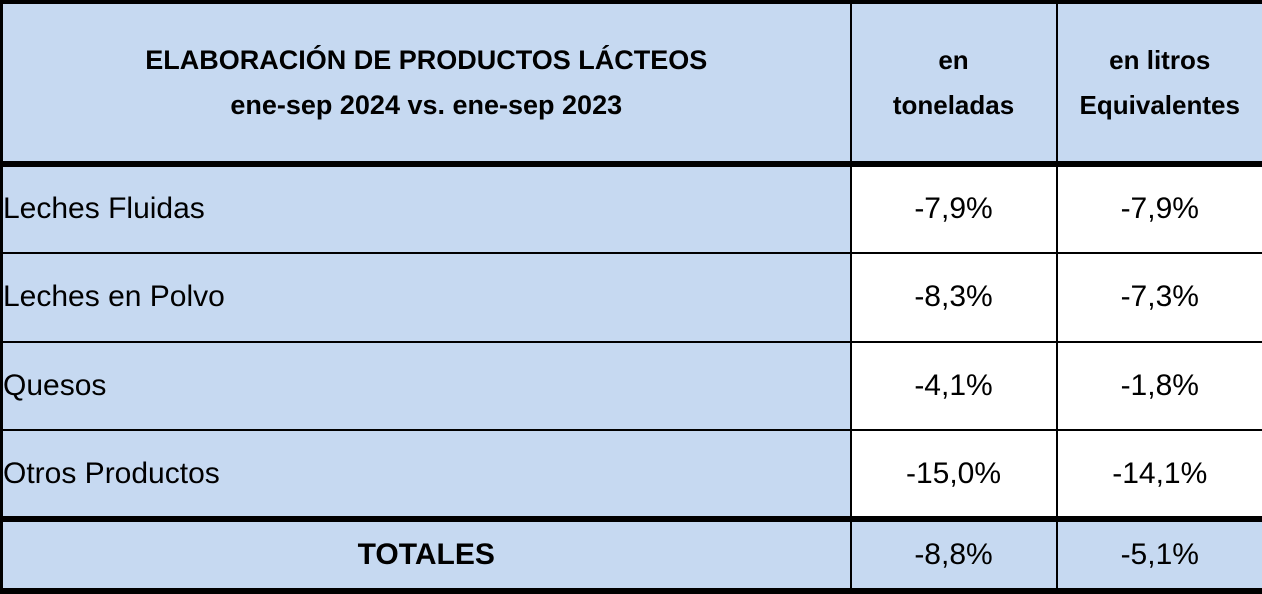 The width and height of the screenshot is (1262, 594). What do you see at coordinates (953, 208) in the screenshot?
I see `toneladas-value: -7,9%` at bounding box center [953, 208].